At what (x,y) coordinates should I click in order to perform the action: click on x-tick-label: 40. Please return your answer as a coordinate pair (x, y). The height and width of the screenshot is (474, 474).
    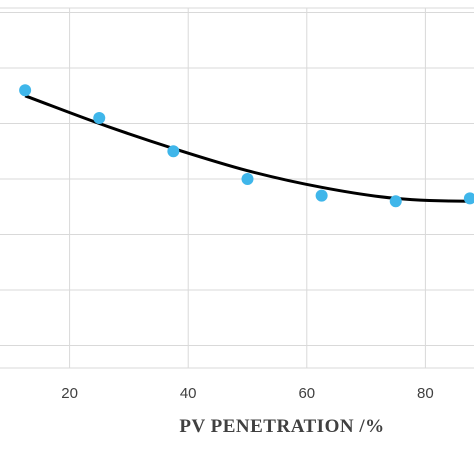
    Looking at the image, I should click on (188, 393).